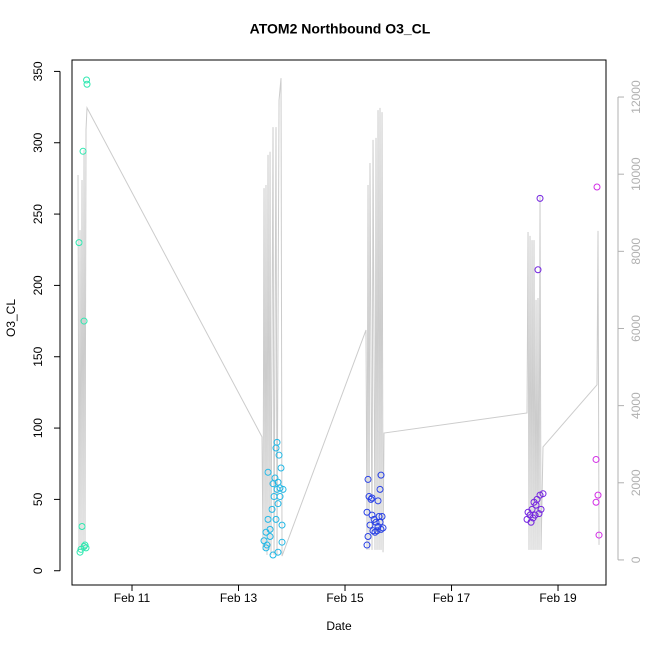 Image resolution: width=650 pixels, height=650 pixels. Describe the element at coordinates (38, 356) in the screenshot. I see `y-tick-label: 150` at that location.